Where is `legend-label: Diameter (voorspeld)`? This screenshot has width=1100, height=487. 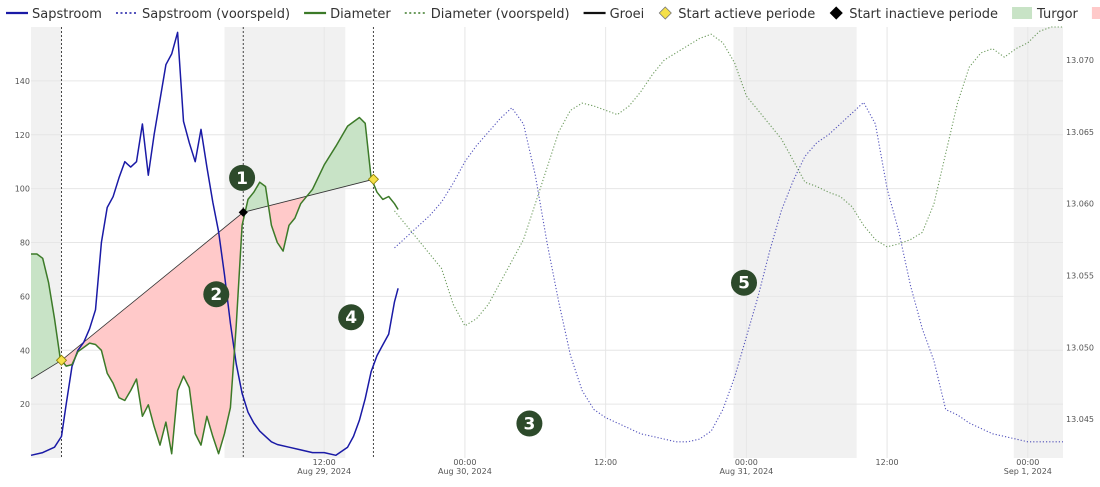
legend-label: Diameter (voorspeld) is located at coordinates (500, 14).